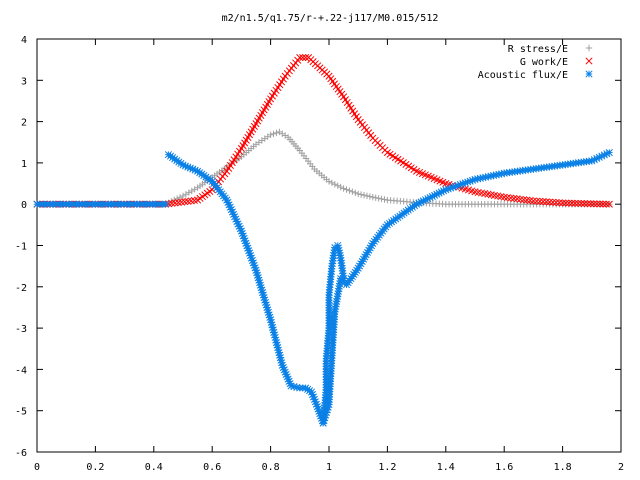 This screenshot has width=640, height=480. Describe the element at coordinates (523, 75) in the screenshot. I see `legend-label-acoustic-flux: Acoustic flux/E` at that location.